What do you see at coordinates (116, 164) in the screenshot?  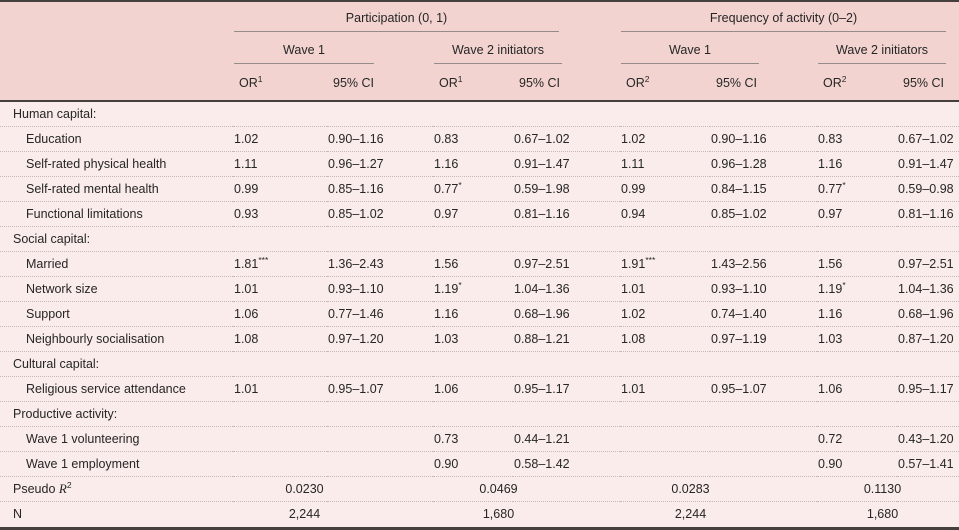 I see `row-label: Self-rated physical health` at bounding box center [116, 164].